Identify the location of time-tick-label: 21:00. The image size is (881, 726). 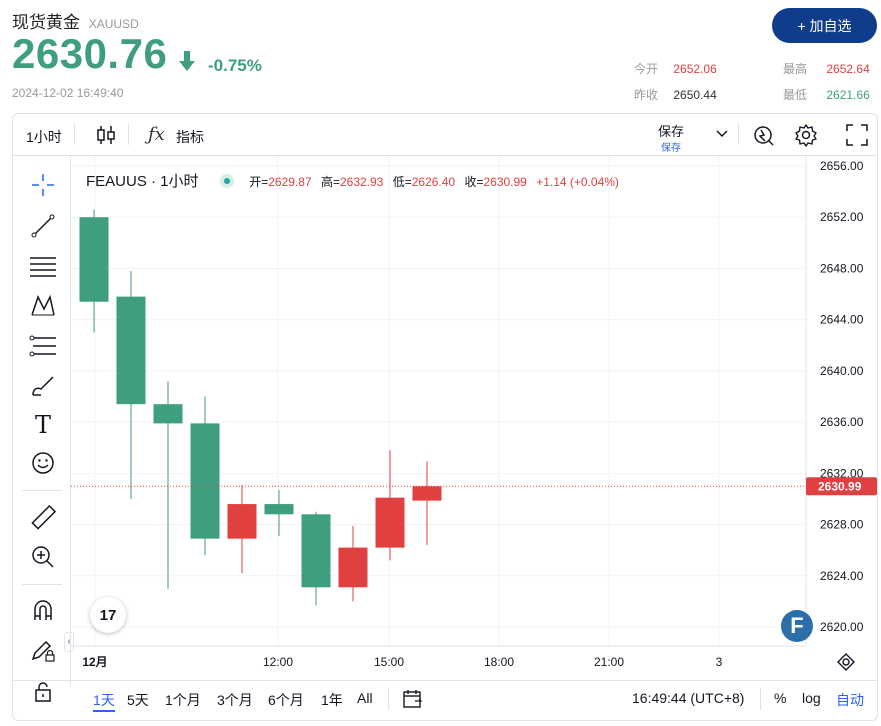
(609, 662).